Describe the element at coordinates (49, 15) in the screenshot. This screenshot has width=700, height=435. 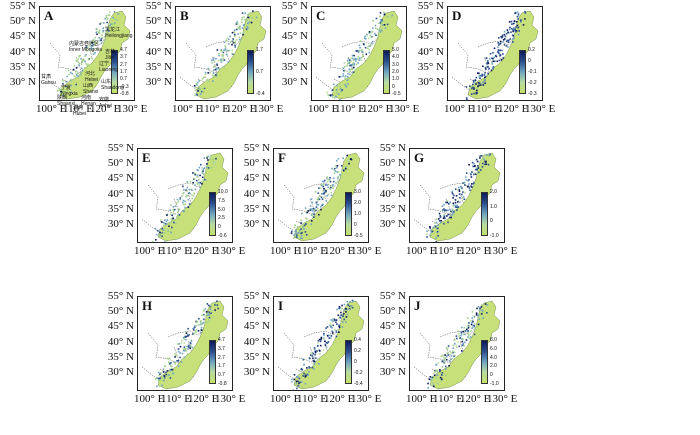
I see `panel-label: A` at that location.